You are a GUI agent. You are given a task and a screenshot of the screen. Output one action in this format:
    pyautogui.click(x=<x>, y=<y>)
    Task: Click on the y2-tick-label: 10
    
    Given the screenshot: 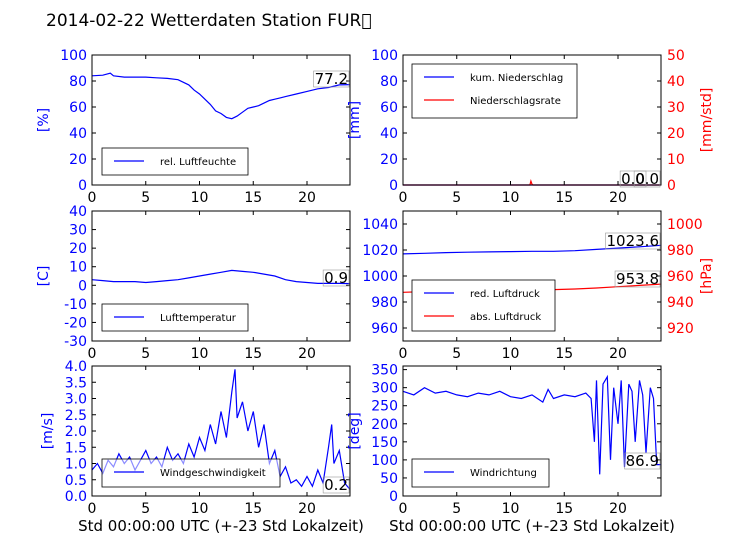 What is the action you would take?
    pyautogui.click(x=676, y=160)
    